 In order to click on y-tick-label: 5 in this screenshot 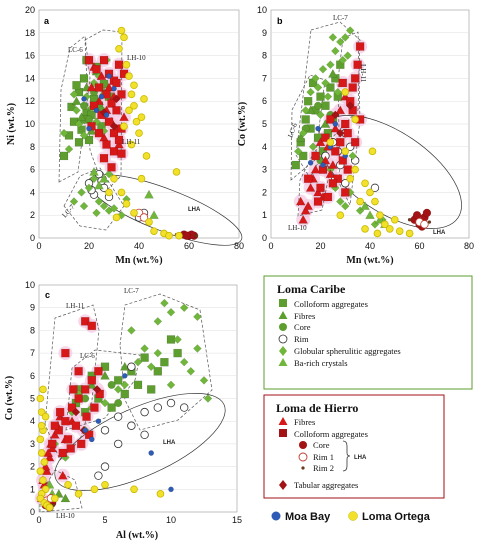, I will do `click(264, 124)`.